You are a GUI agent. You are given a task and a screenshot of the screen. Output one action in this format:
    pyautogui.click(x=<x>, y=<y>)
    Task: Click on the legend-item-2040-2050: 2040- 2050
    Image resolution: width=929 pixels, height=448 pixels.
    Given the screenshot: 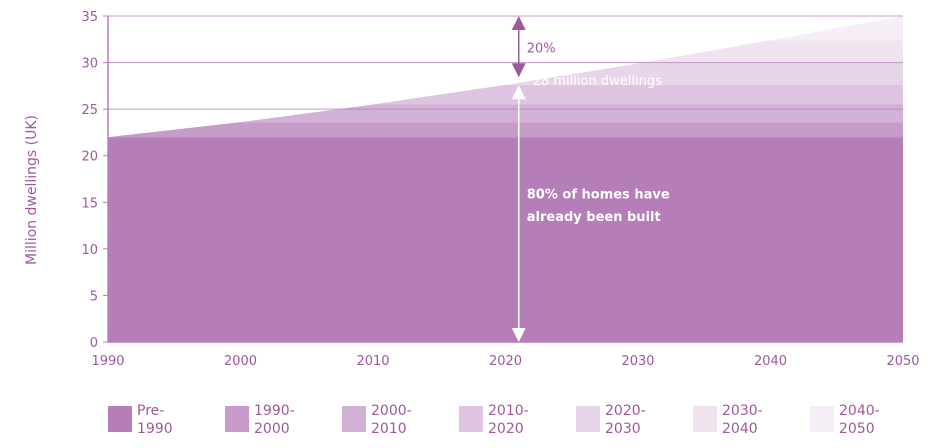 What is the action you would take?
    pyautogui.click(x=859, y=420)
    